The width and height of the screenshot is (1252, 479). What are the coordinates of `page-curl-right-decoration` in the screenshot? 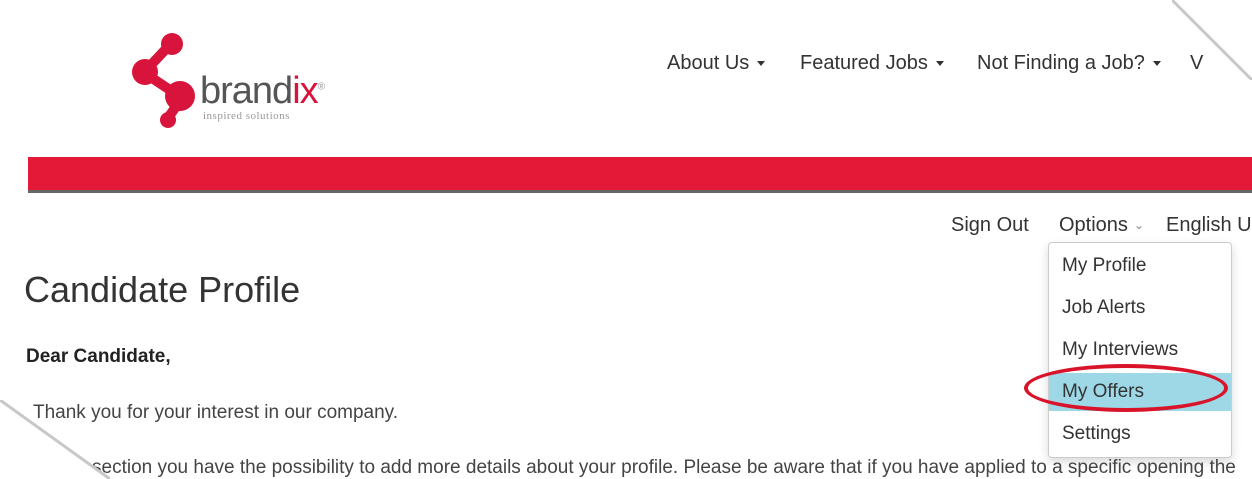 It's located at (1212, 40).